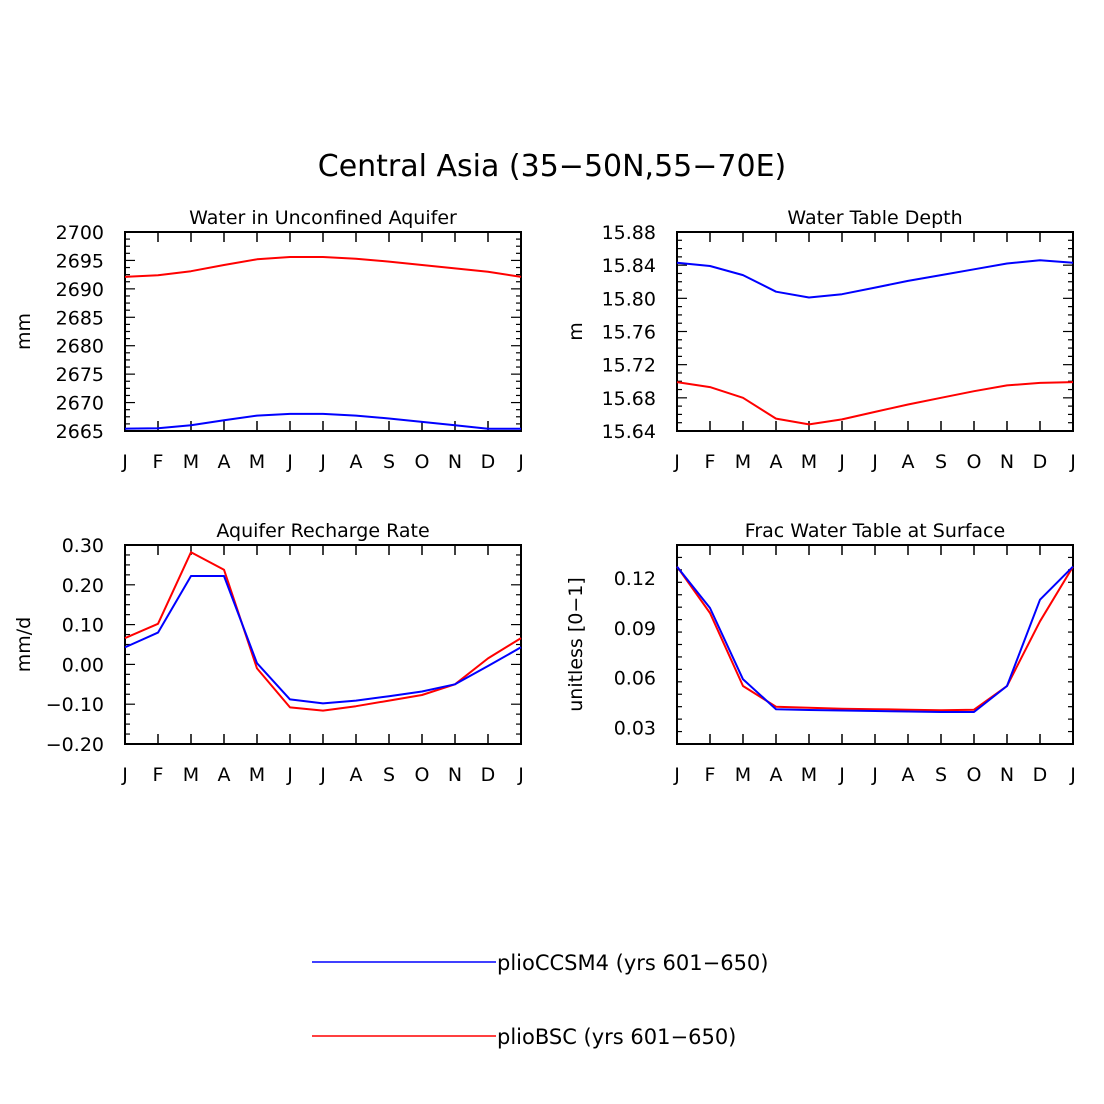  What do you see at coordinates (80, 432) in the screenshot?
I see `y-tick-label: 2665` at bounding box center [80, 432].